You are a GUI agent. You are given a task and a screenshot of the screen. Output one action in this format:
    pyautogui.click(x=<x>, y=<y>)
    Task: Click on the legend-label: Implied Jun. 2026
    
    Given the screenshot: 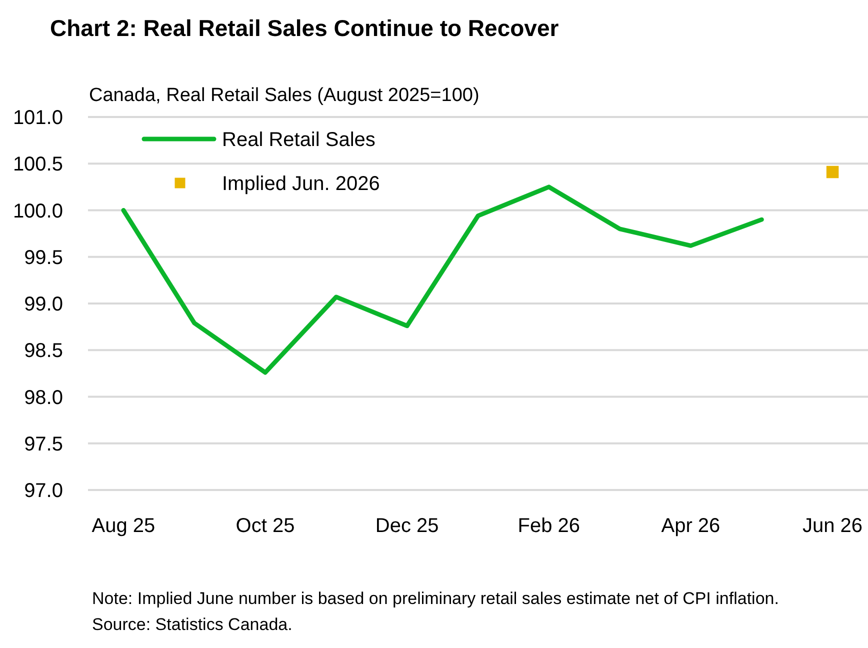 What is the action you would take?
    pyautogui.click(x=301, y=184)
    